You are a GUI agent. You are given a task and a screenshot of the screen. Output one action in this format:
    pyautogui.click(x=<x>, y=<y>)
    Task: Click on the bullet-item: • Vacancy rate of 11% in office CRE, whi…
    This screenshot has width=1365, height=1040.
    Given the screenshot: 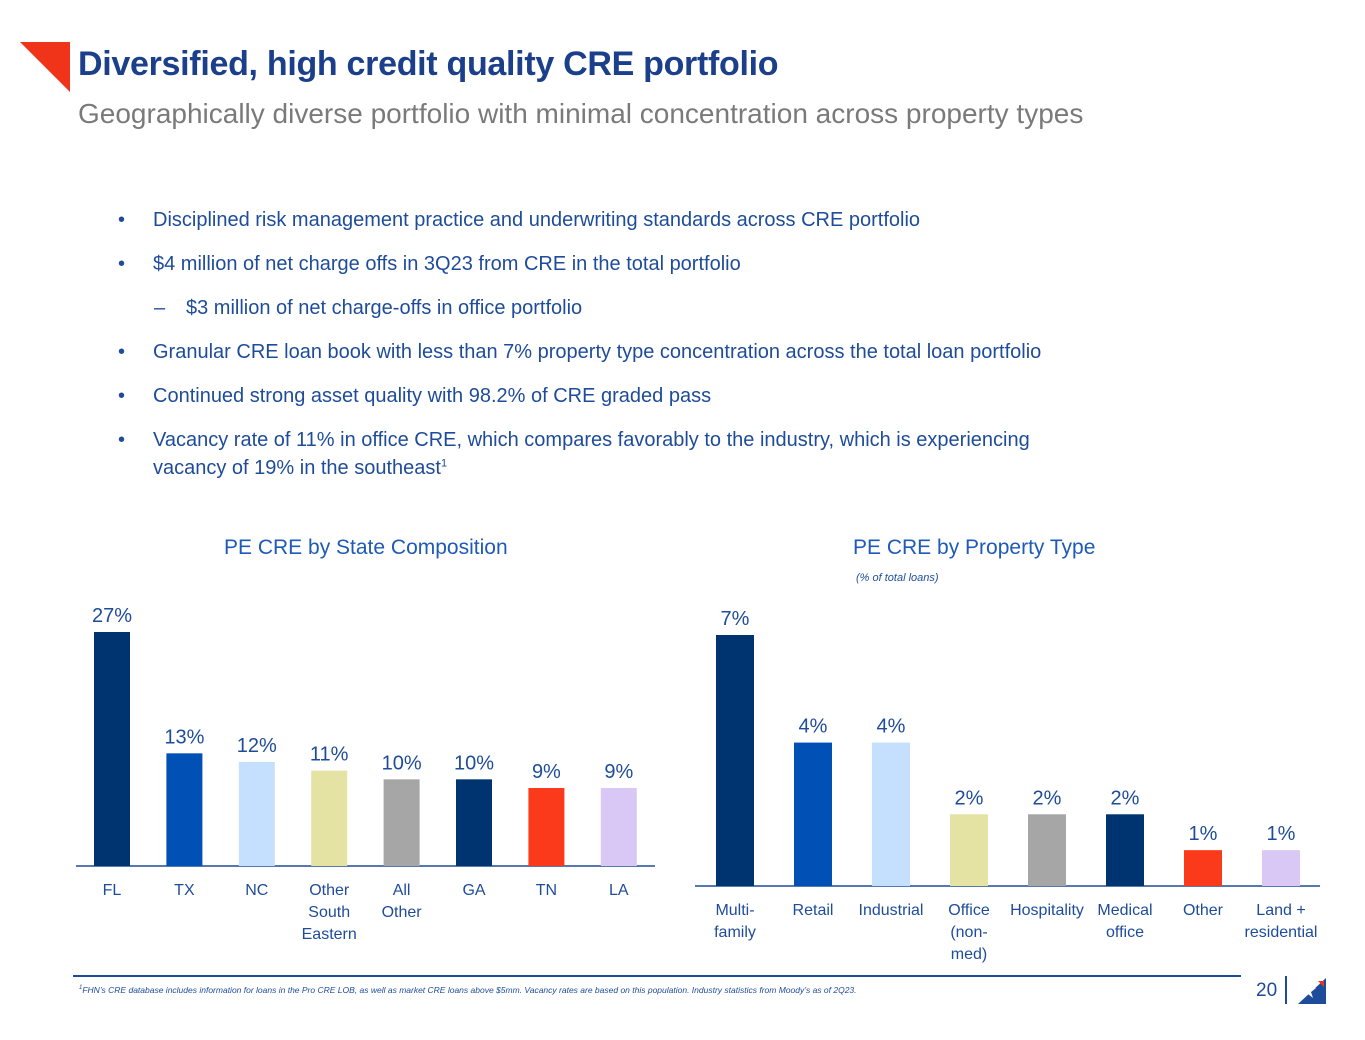 What is the action you would take?
    pyautogui.click(x=610, y=454)
    